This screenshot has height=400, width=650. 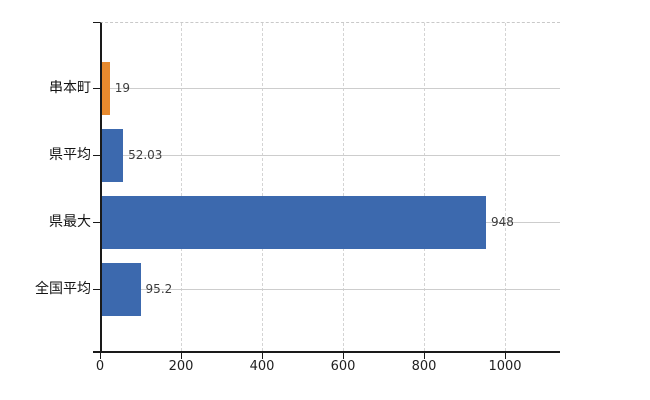 I want to click on bar-全国平均, so click(x=121, y=289).